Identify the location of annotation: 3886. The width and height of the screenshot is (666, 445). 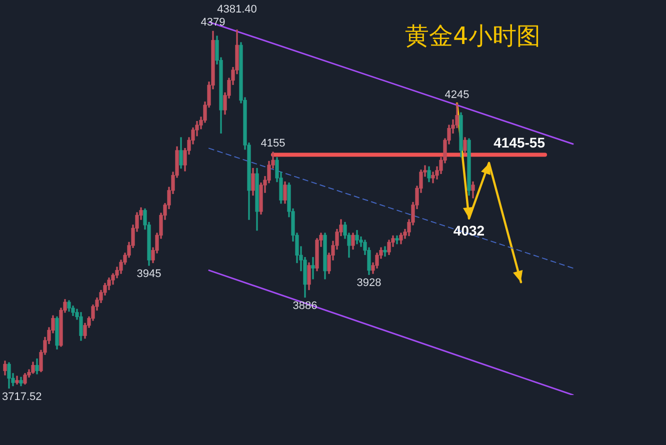
(305, 306).